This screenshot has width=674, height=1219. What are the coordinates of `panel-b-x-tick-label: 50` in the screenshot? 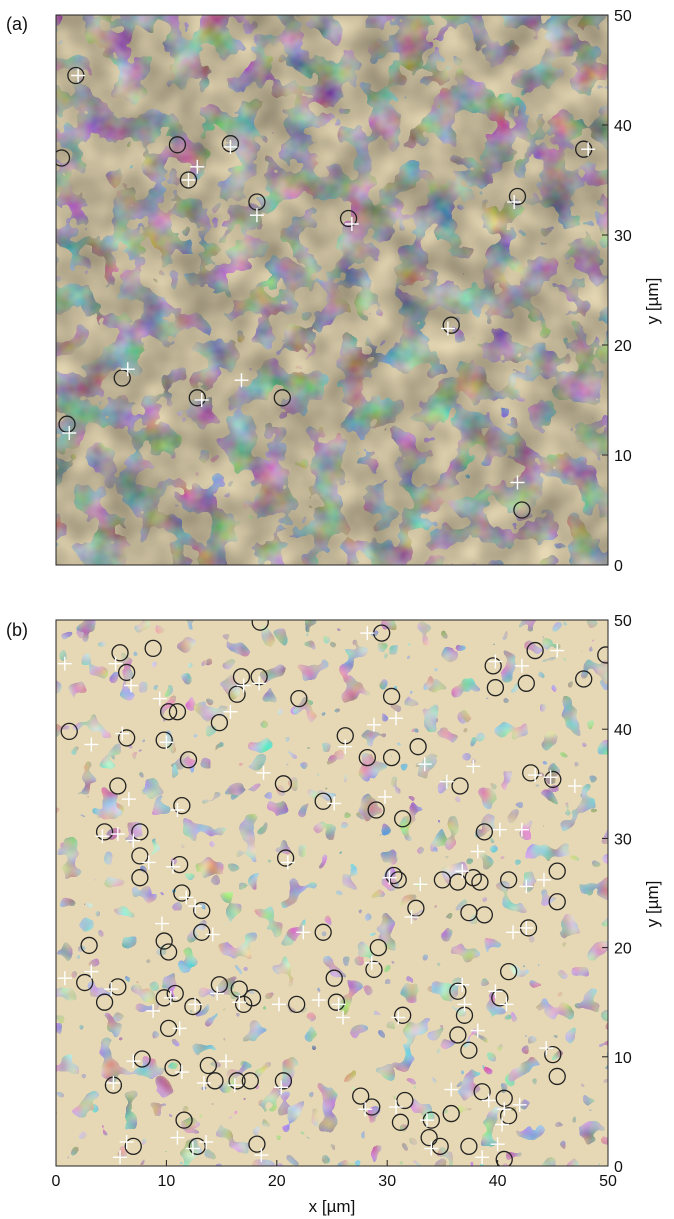 It's located at (608, 1181).